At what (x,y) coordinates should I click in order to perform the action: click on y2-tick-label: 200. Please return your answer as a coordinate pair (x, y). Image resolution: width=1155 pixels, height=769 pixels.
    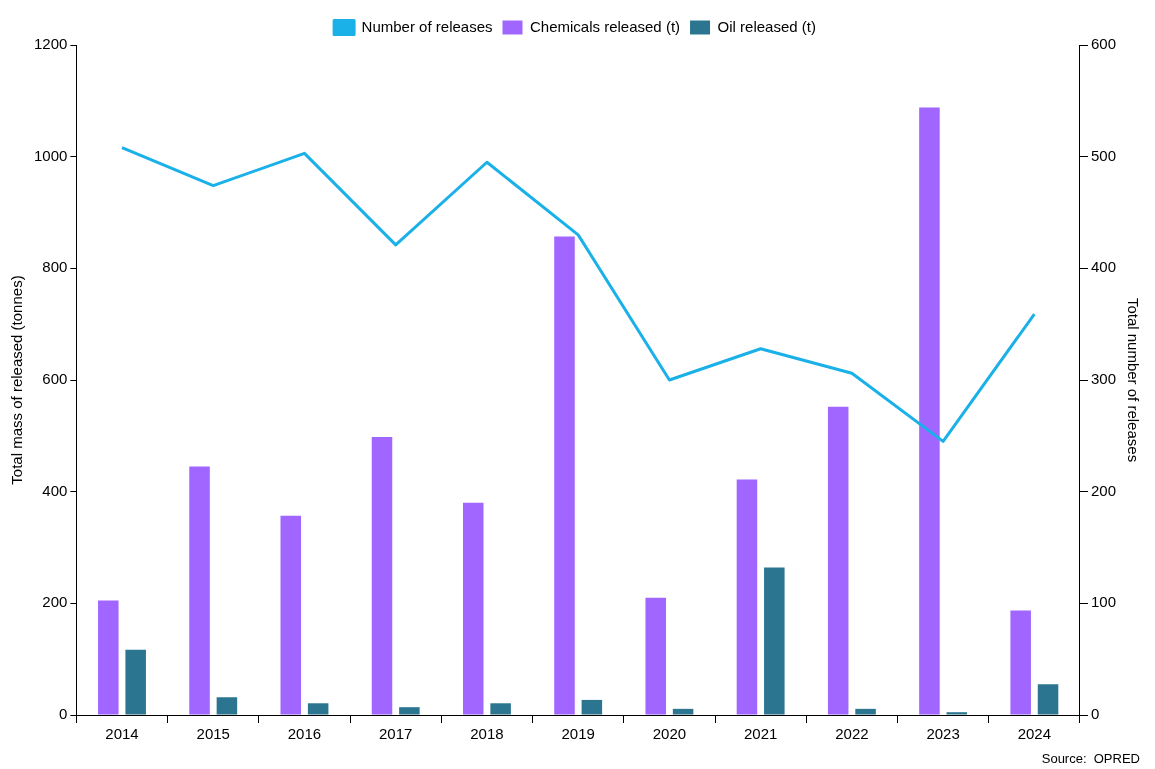
    Looking at the image, I should click on (1103, 490).